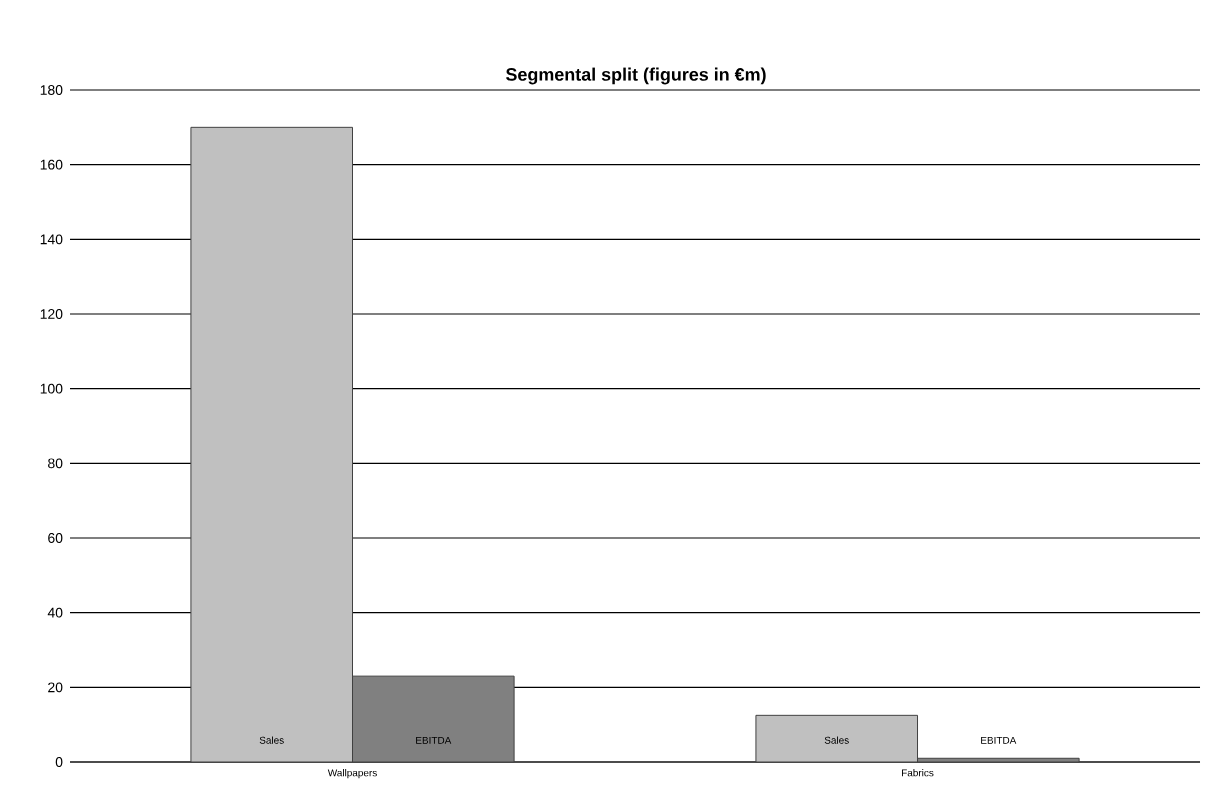 This screenshot has height=804, width=1208. Describe the element at coordinates (636, 76) in the screenshot. I see `chart-title: Segmental split (figures in €m)` at that location.